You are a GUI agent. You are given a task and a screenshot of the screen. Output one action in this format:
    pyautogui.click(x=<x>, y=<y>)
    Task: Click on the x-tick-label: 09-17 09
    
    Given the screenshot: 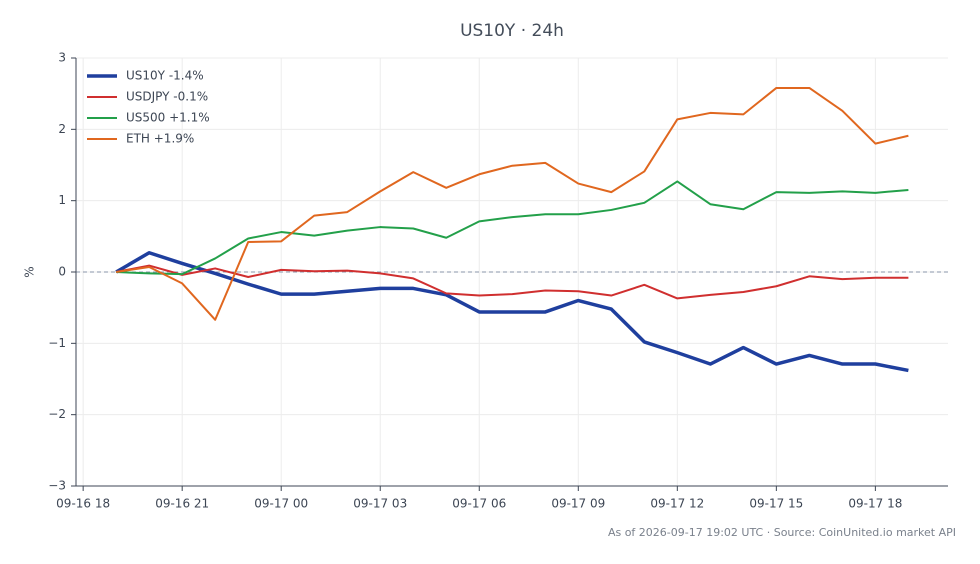 What is the action you would take?
    pyautogui.click(x=578, y=504)
    